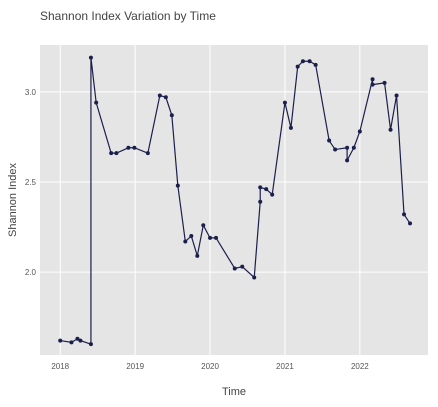  I want to click on x-axis-label: Time, so click(234, 392).